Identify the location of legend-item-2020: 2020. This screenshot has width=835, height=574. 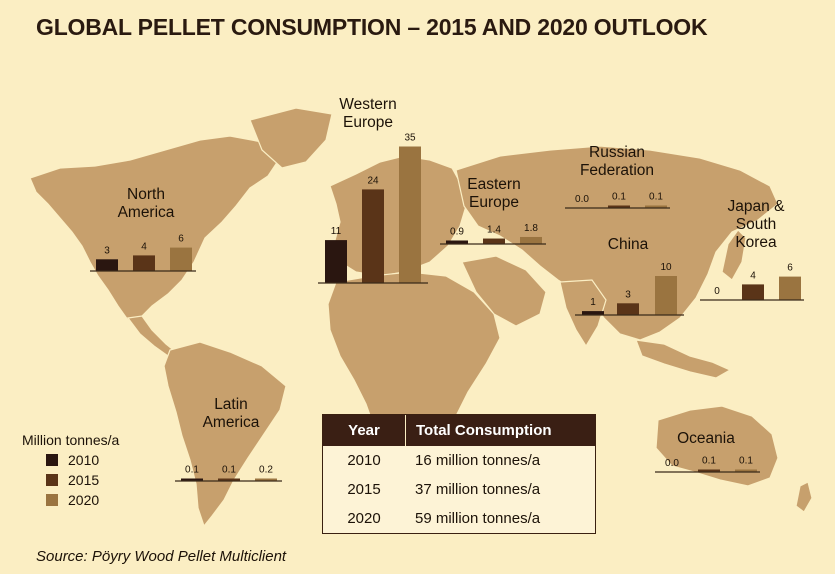
(82, 500).